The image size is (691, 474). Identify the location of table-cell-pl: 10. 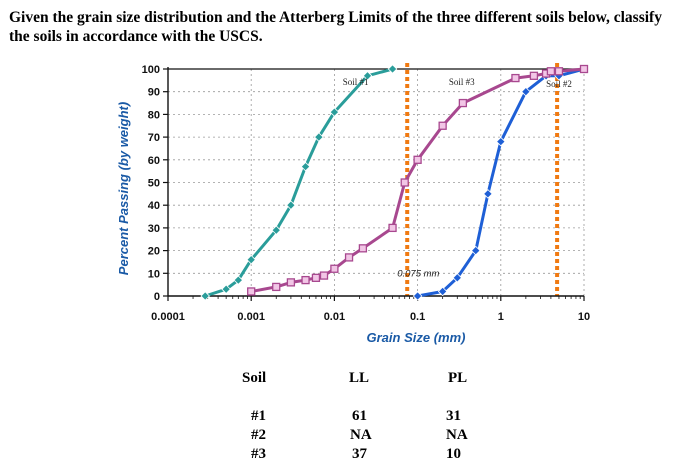
(453, 454).